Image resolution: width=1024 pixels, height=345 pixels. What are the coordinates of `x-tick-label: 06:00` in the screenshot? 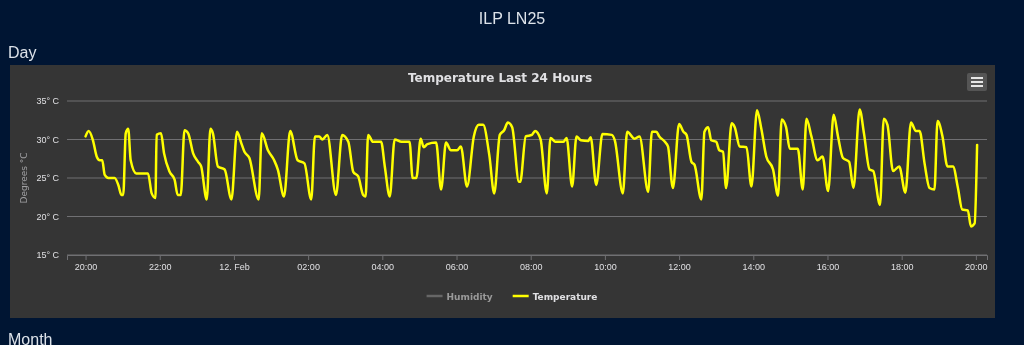 It's located at (457, 267).